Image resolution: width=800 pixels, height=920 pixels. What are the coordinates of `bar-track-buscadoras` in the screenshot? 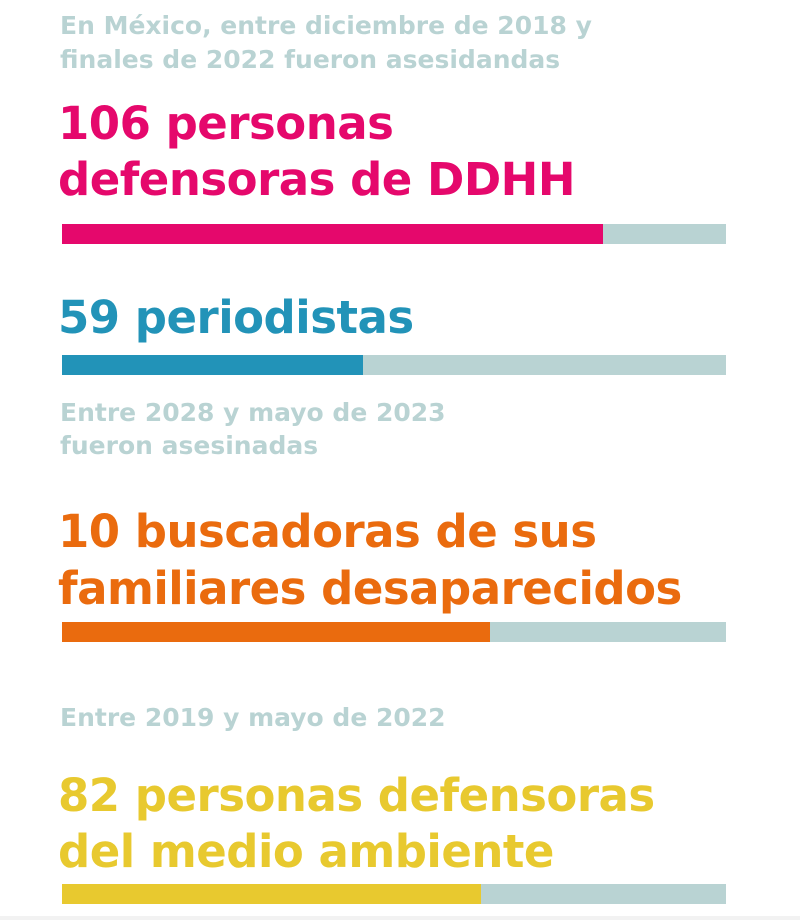 It's located at (394, 632).